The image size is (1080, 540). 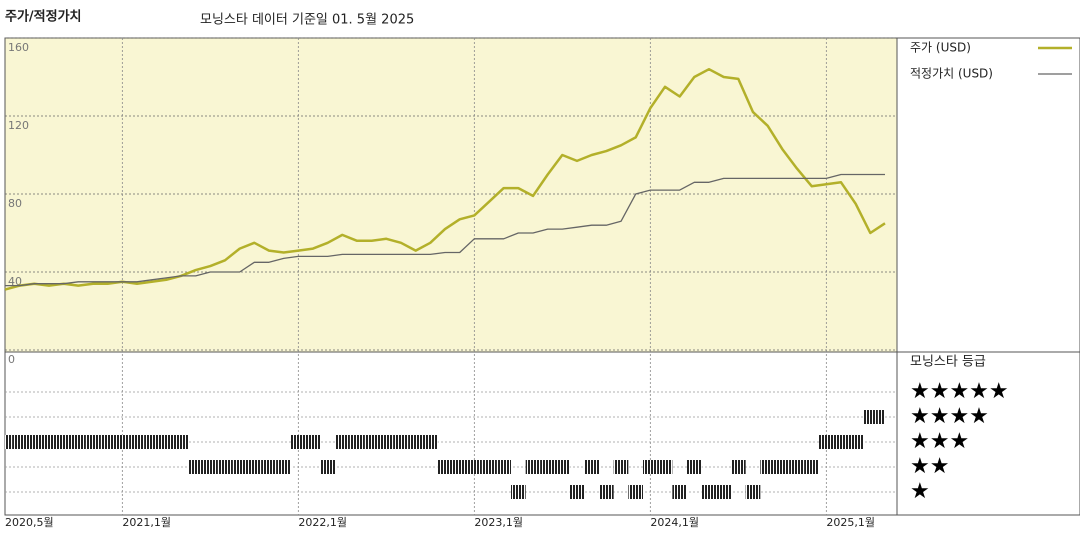 I want to click on x-tick-label: 2021,1월, so click(x=146, y=522).